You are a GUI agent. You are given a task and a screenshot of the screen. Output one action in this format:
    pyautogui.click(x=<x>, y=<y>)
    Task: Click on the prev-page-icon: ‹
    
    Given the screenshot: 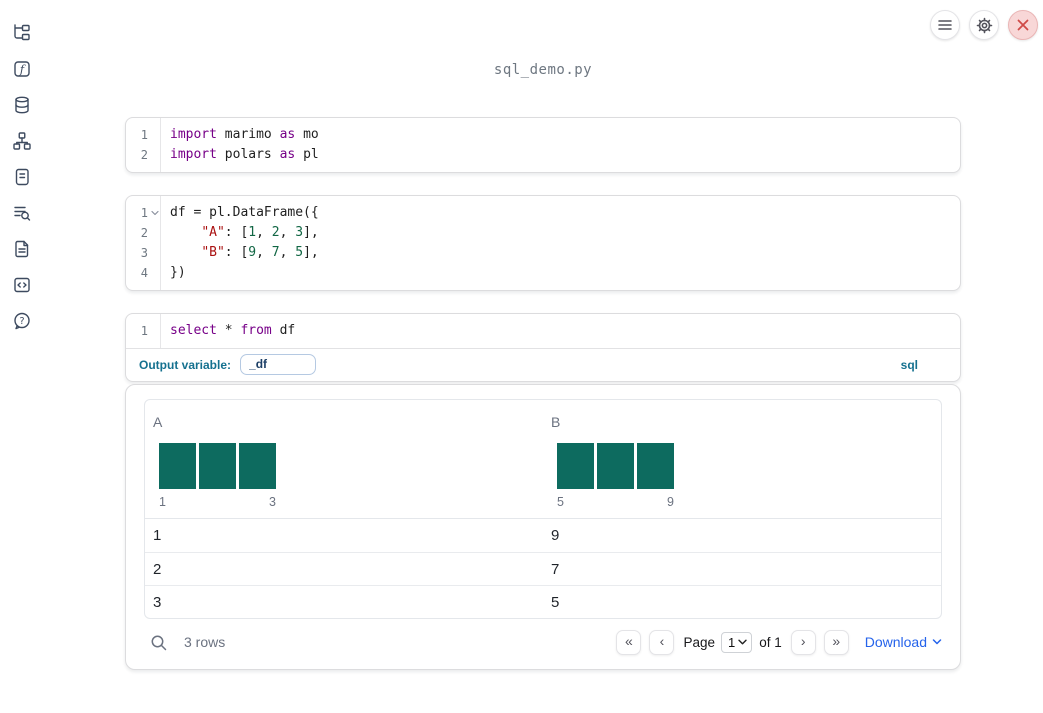 What is the action you would take?
    pyautogui.click(x=662, y=641)
    